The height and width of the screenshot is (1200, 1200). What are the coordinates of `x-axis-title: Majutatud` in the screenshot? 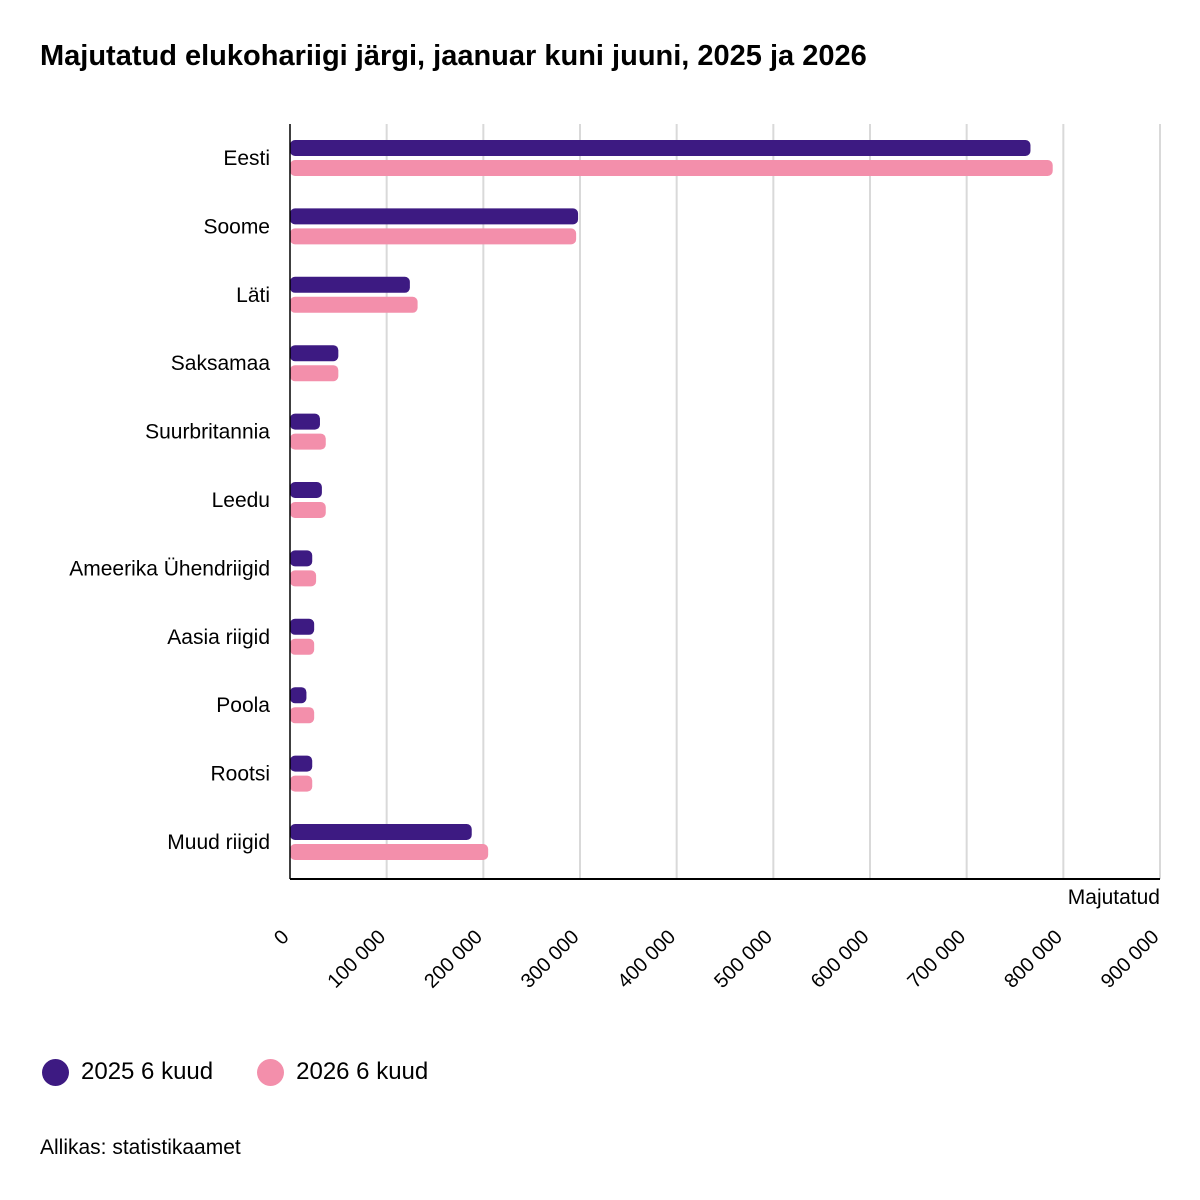 It's located at (1113, 897).